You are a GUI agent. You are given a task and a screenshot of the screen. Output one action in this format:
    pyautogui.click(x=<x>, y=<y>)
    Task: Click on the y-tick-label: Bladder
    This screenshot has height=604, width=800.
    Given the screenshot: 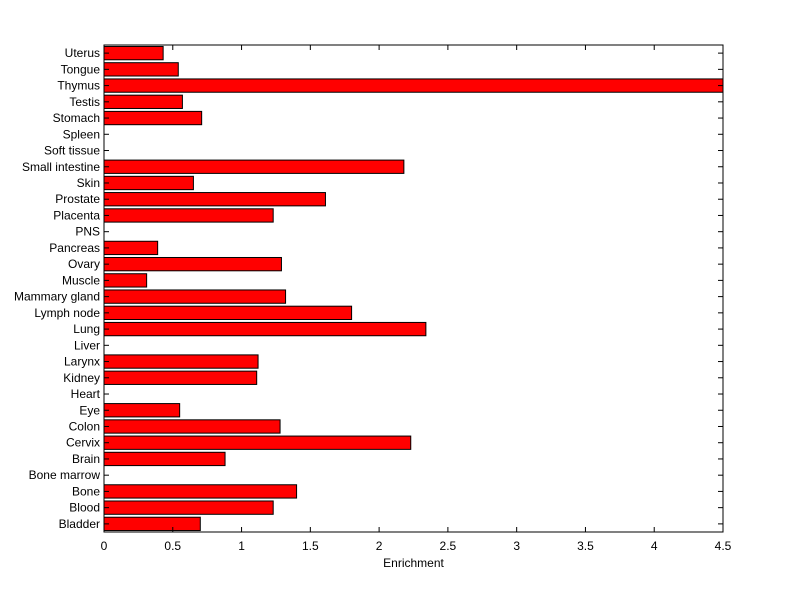 What is the action you would take?
    pyautogui.click(x=79, y=524)
    